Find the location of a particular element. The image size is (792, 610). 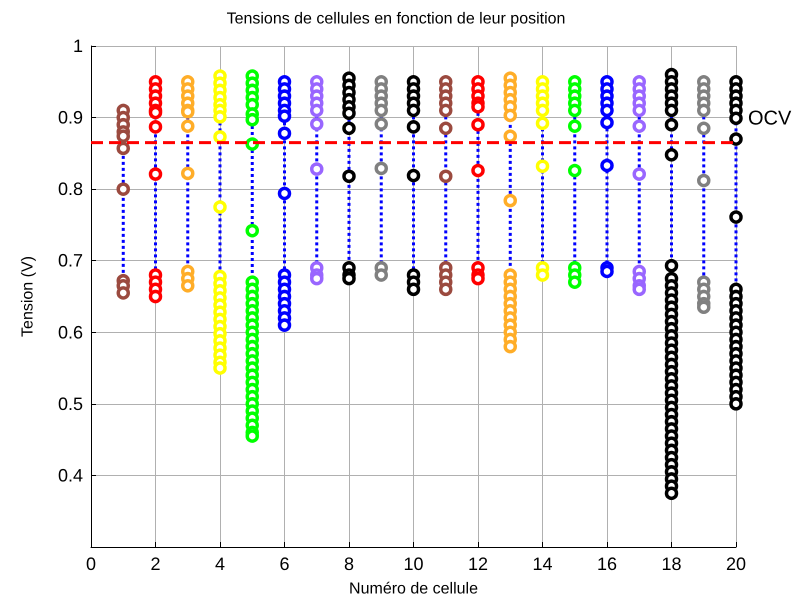

x-axis-title: Numéro de cellule is located at coordinates (413, 589).